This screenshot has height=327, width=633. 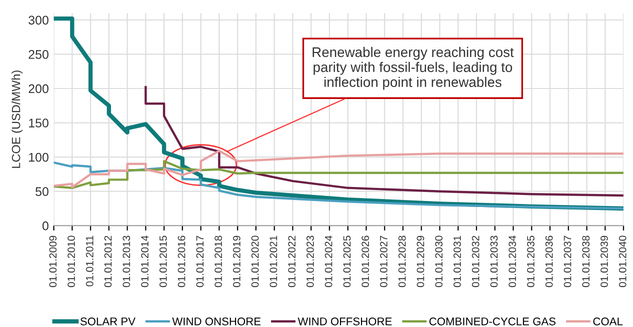 I want to click on x-tick-label: 01.01.2030, so click(x=439, y=262).